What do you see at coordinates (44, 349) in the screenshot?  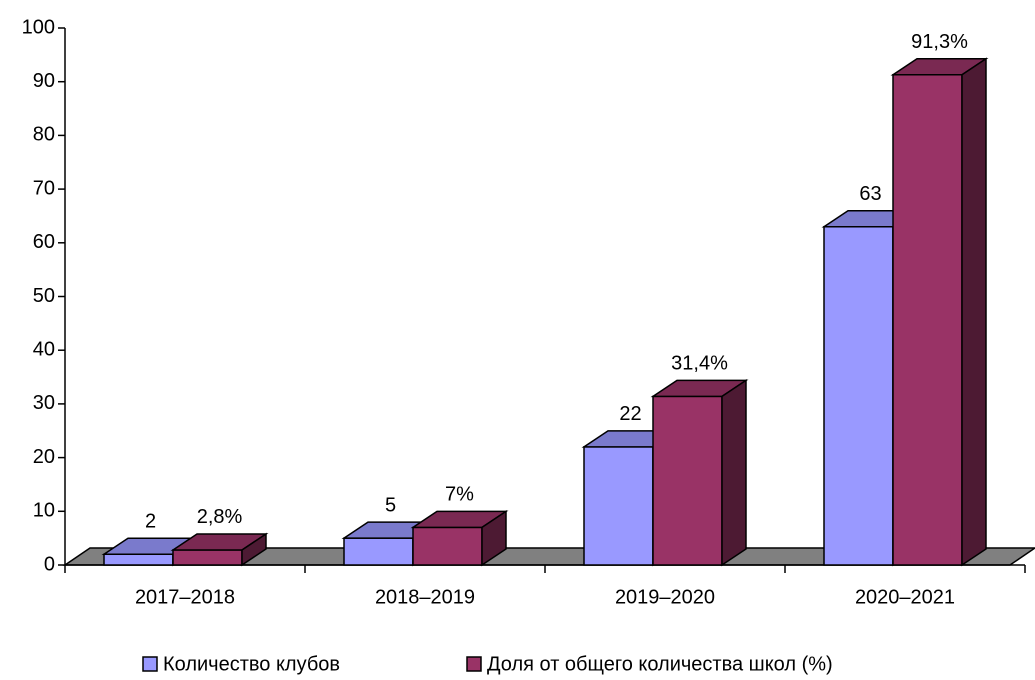 I see `y-tick-label: 40` at bounding box center [44, 349].